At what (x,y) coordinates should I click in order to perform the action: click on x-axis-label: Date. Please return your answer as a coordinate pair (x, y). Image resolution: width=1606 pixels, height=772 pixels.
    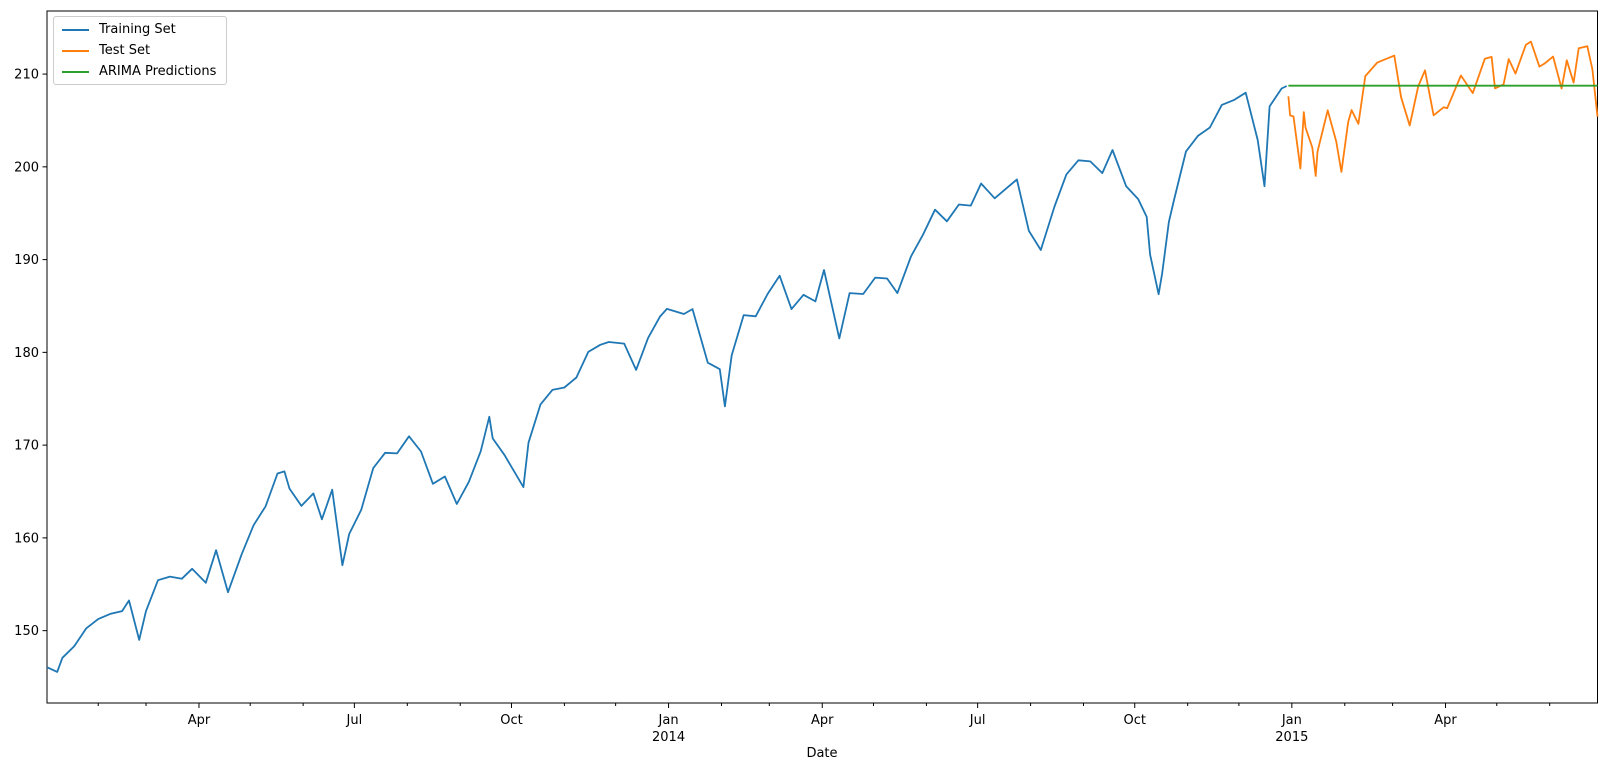
    Looking at the image, I should click on (821, 753).